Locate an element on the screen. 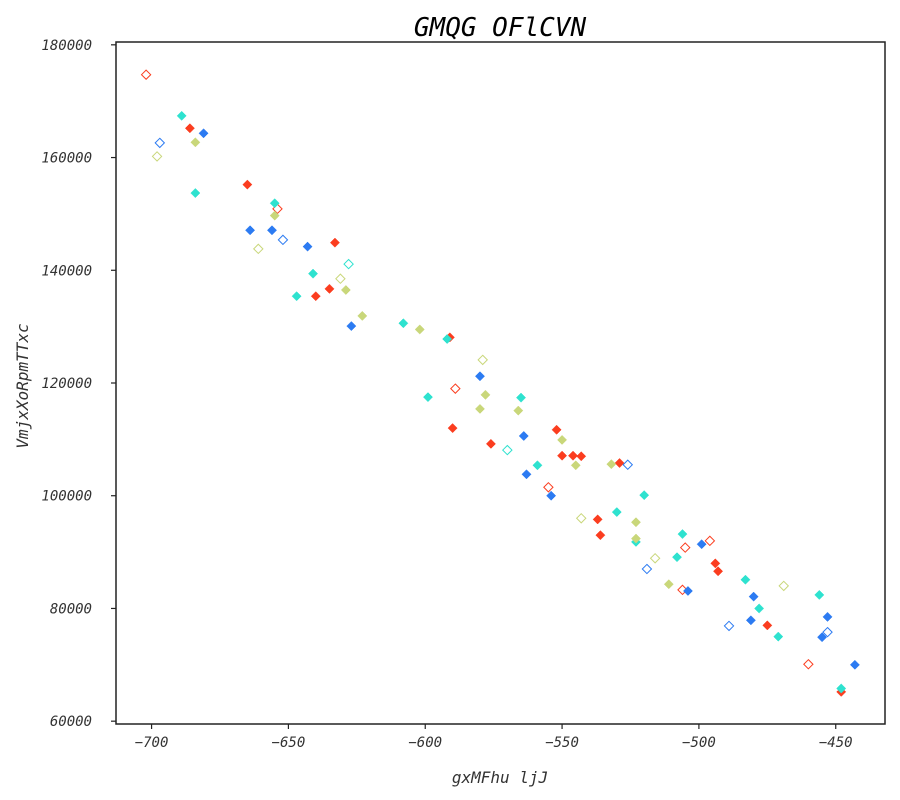  y-tick-label: 160000 is located at coordinates (66, 159).